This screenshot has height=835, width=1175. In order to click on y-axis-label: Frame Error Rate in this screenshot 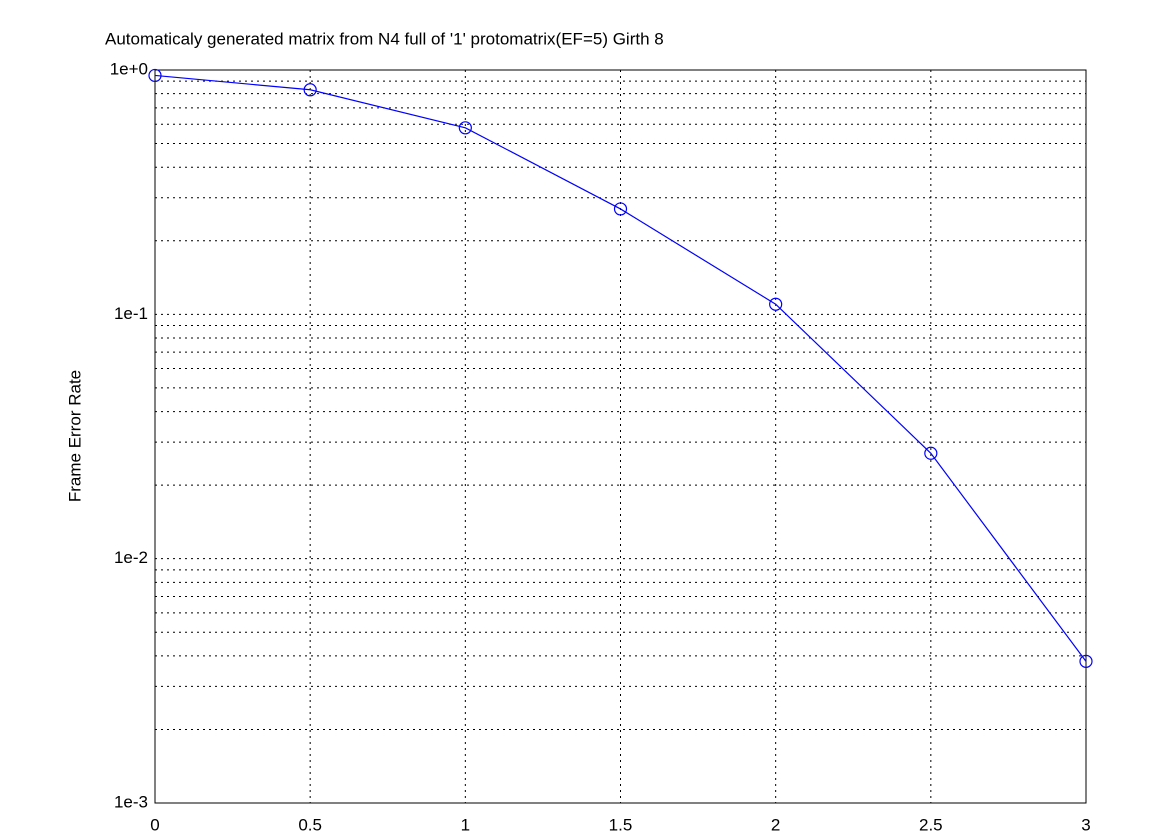, I will do `click(74, 436)`.